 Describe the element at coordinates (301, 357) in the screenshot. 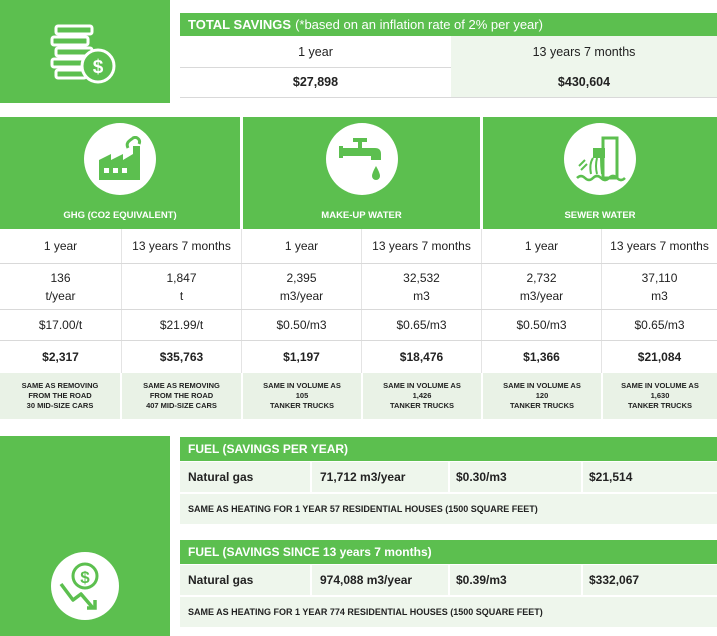

I see `makeup-water-savings-1yr: $1,197` at that location.